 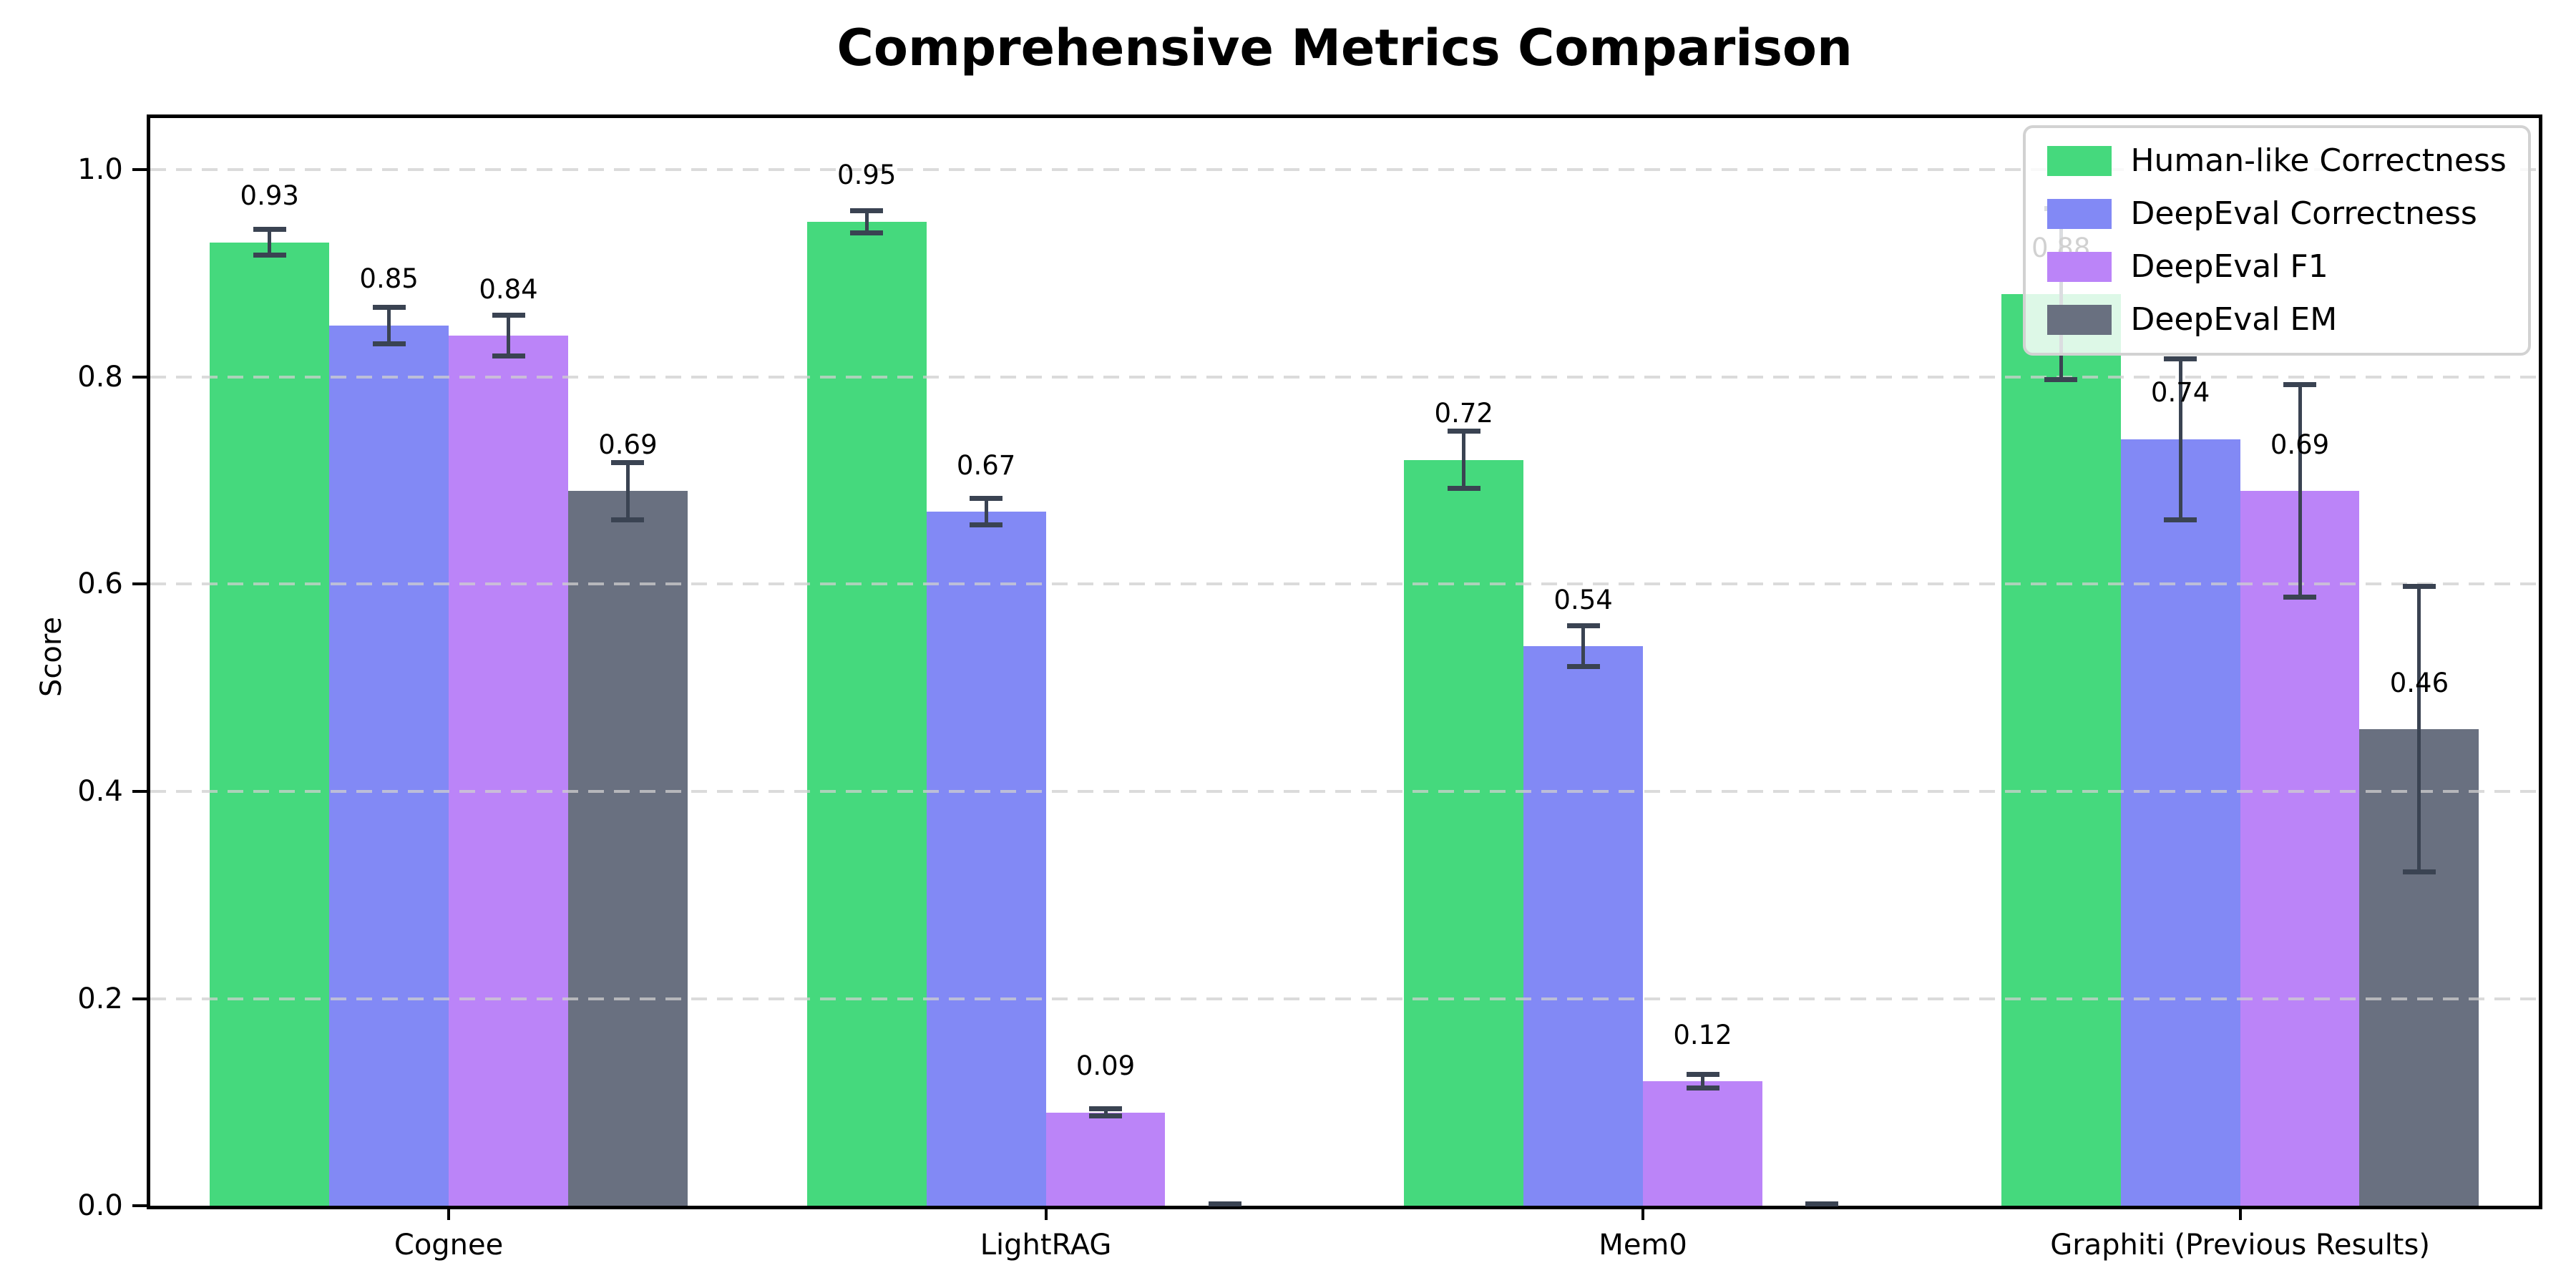 I want to click on x-tick-label-1: LightRAG, so click(x=1046, y=1245).